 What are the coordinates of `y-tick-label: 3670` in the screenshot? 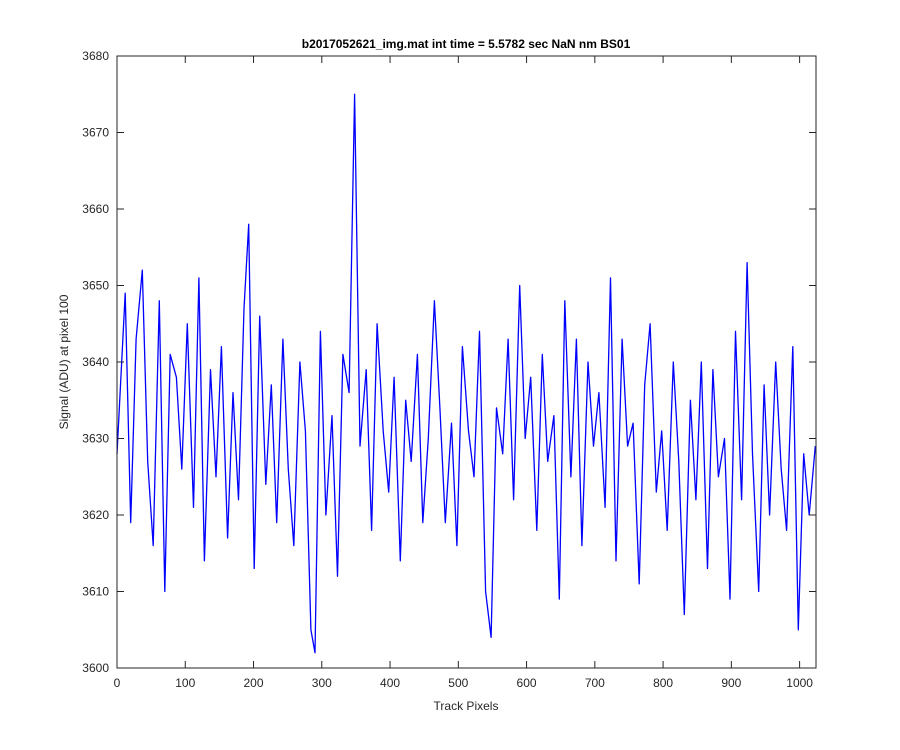 It's located at (95, 133).